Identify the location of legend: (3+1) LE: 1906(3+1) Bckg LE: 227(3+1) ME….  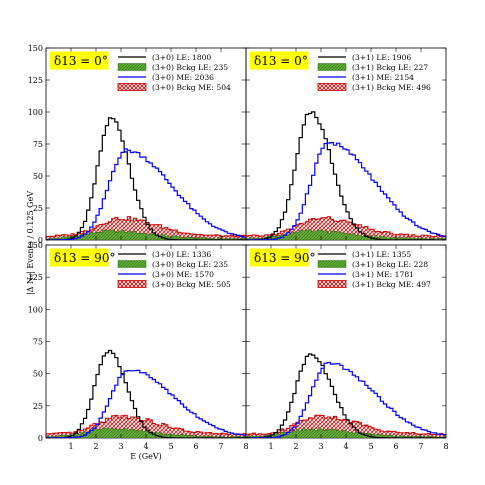
(374, 72).